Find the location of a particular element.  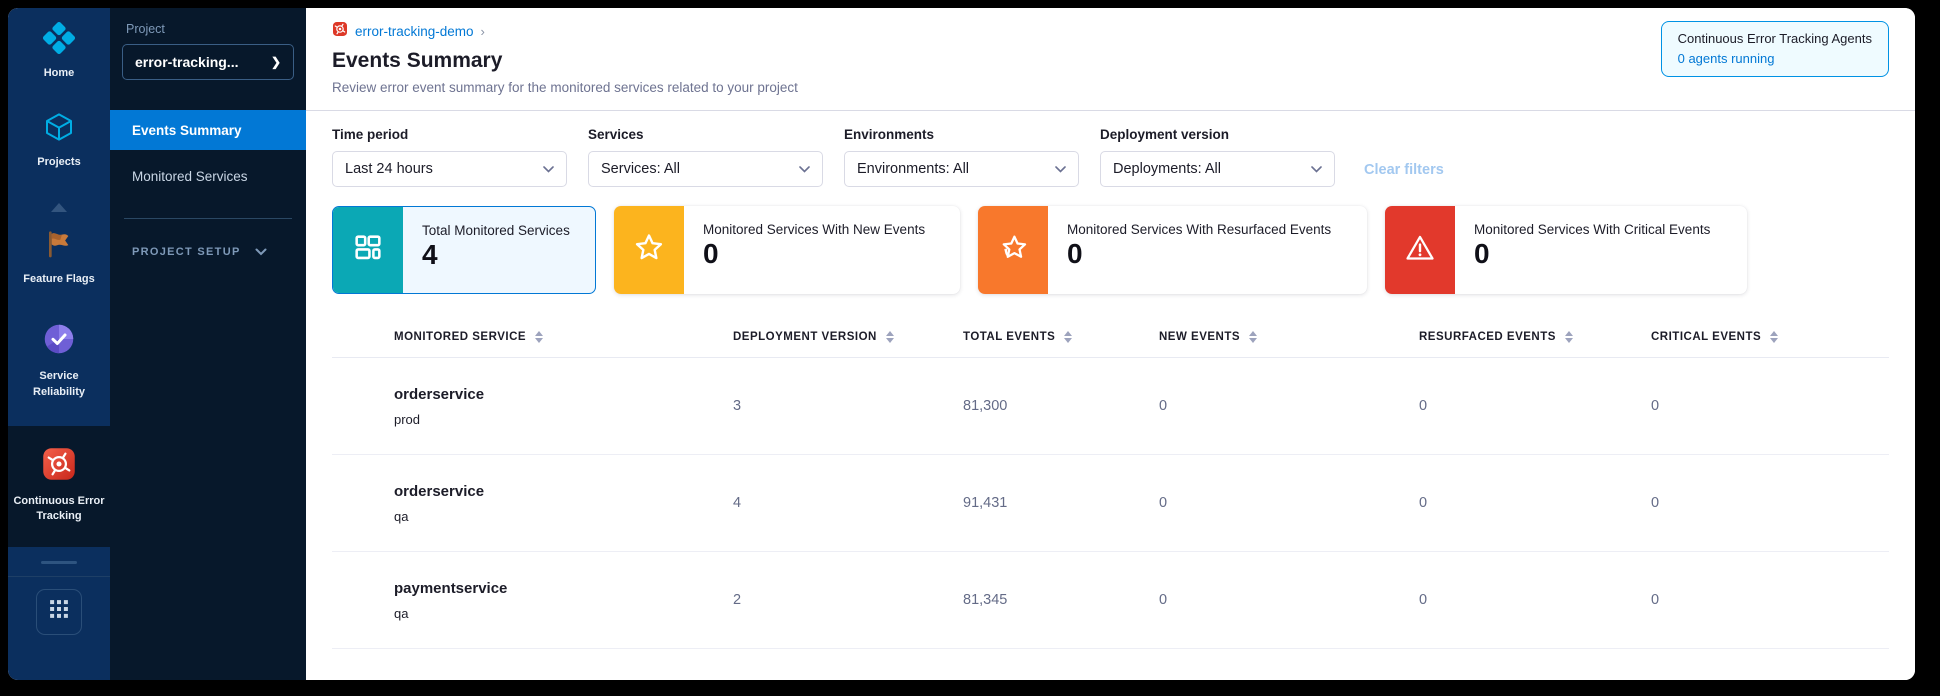

deployment-version-value: 2 is located at coordinates (737, 600).